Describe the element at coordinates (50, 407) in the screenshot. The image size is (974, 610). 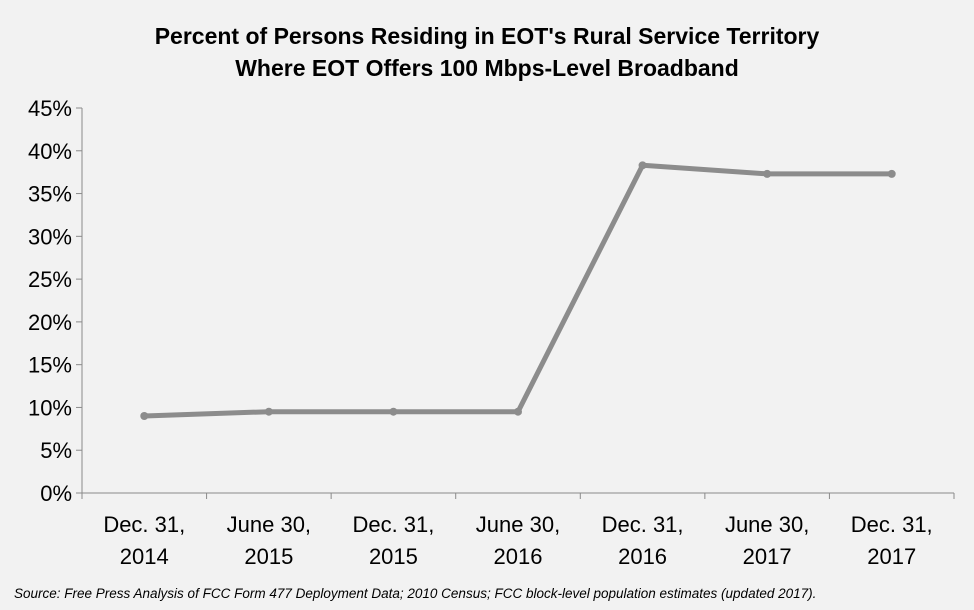
I see `y-tick-label: 10%` at that location.